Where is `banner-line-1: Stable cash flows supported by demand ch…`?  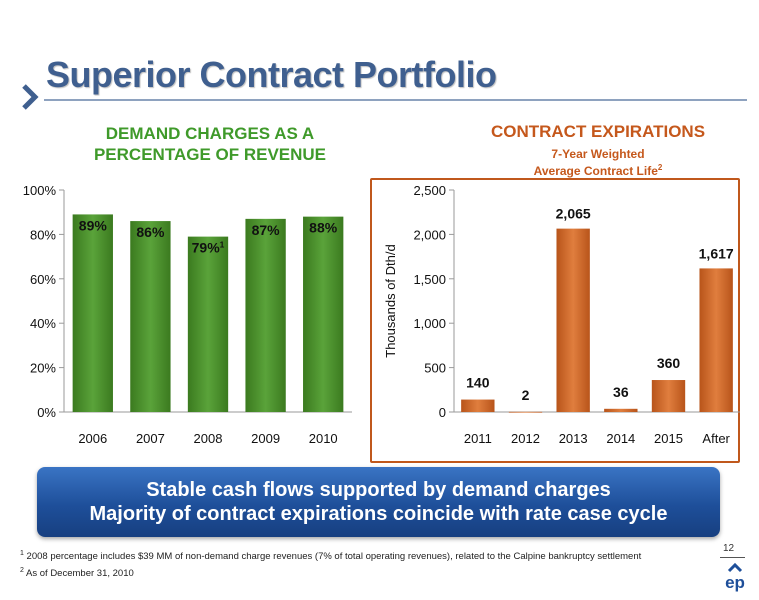
banner-line-1: Stable cash flows supported by demand ch… is located at coordinates (378, 490).